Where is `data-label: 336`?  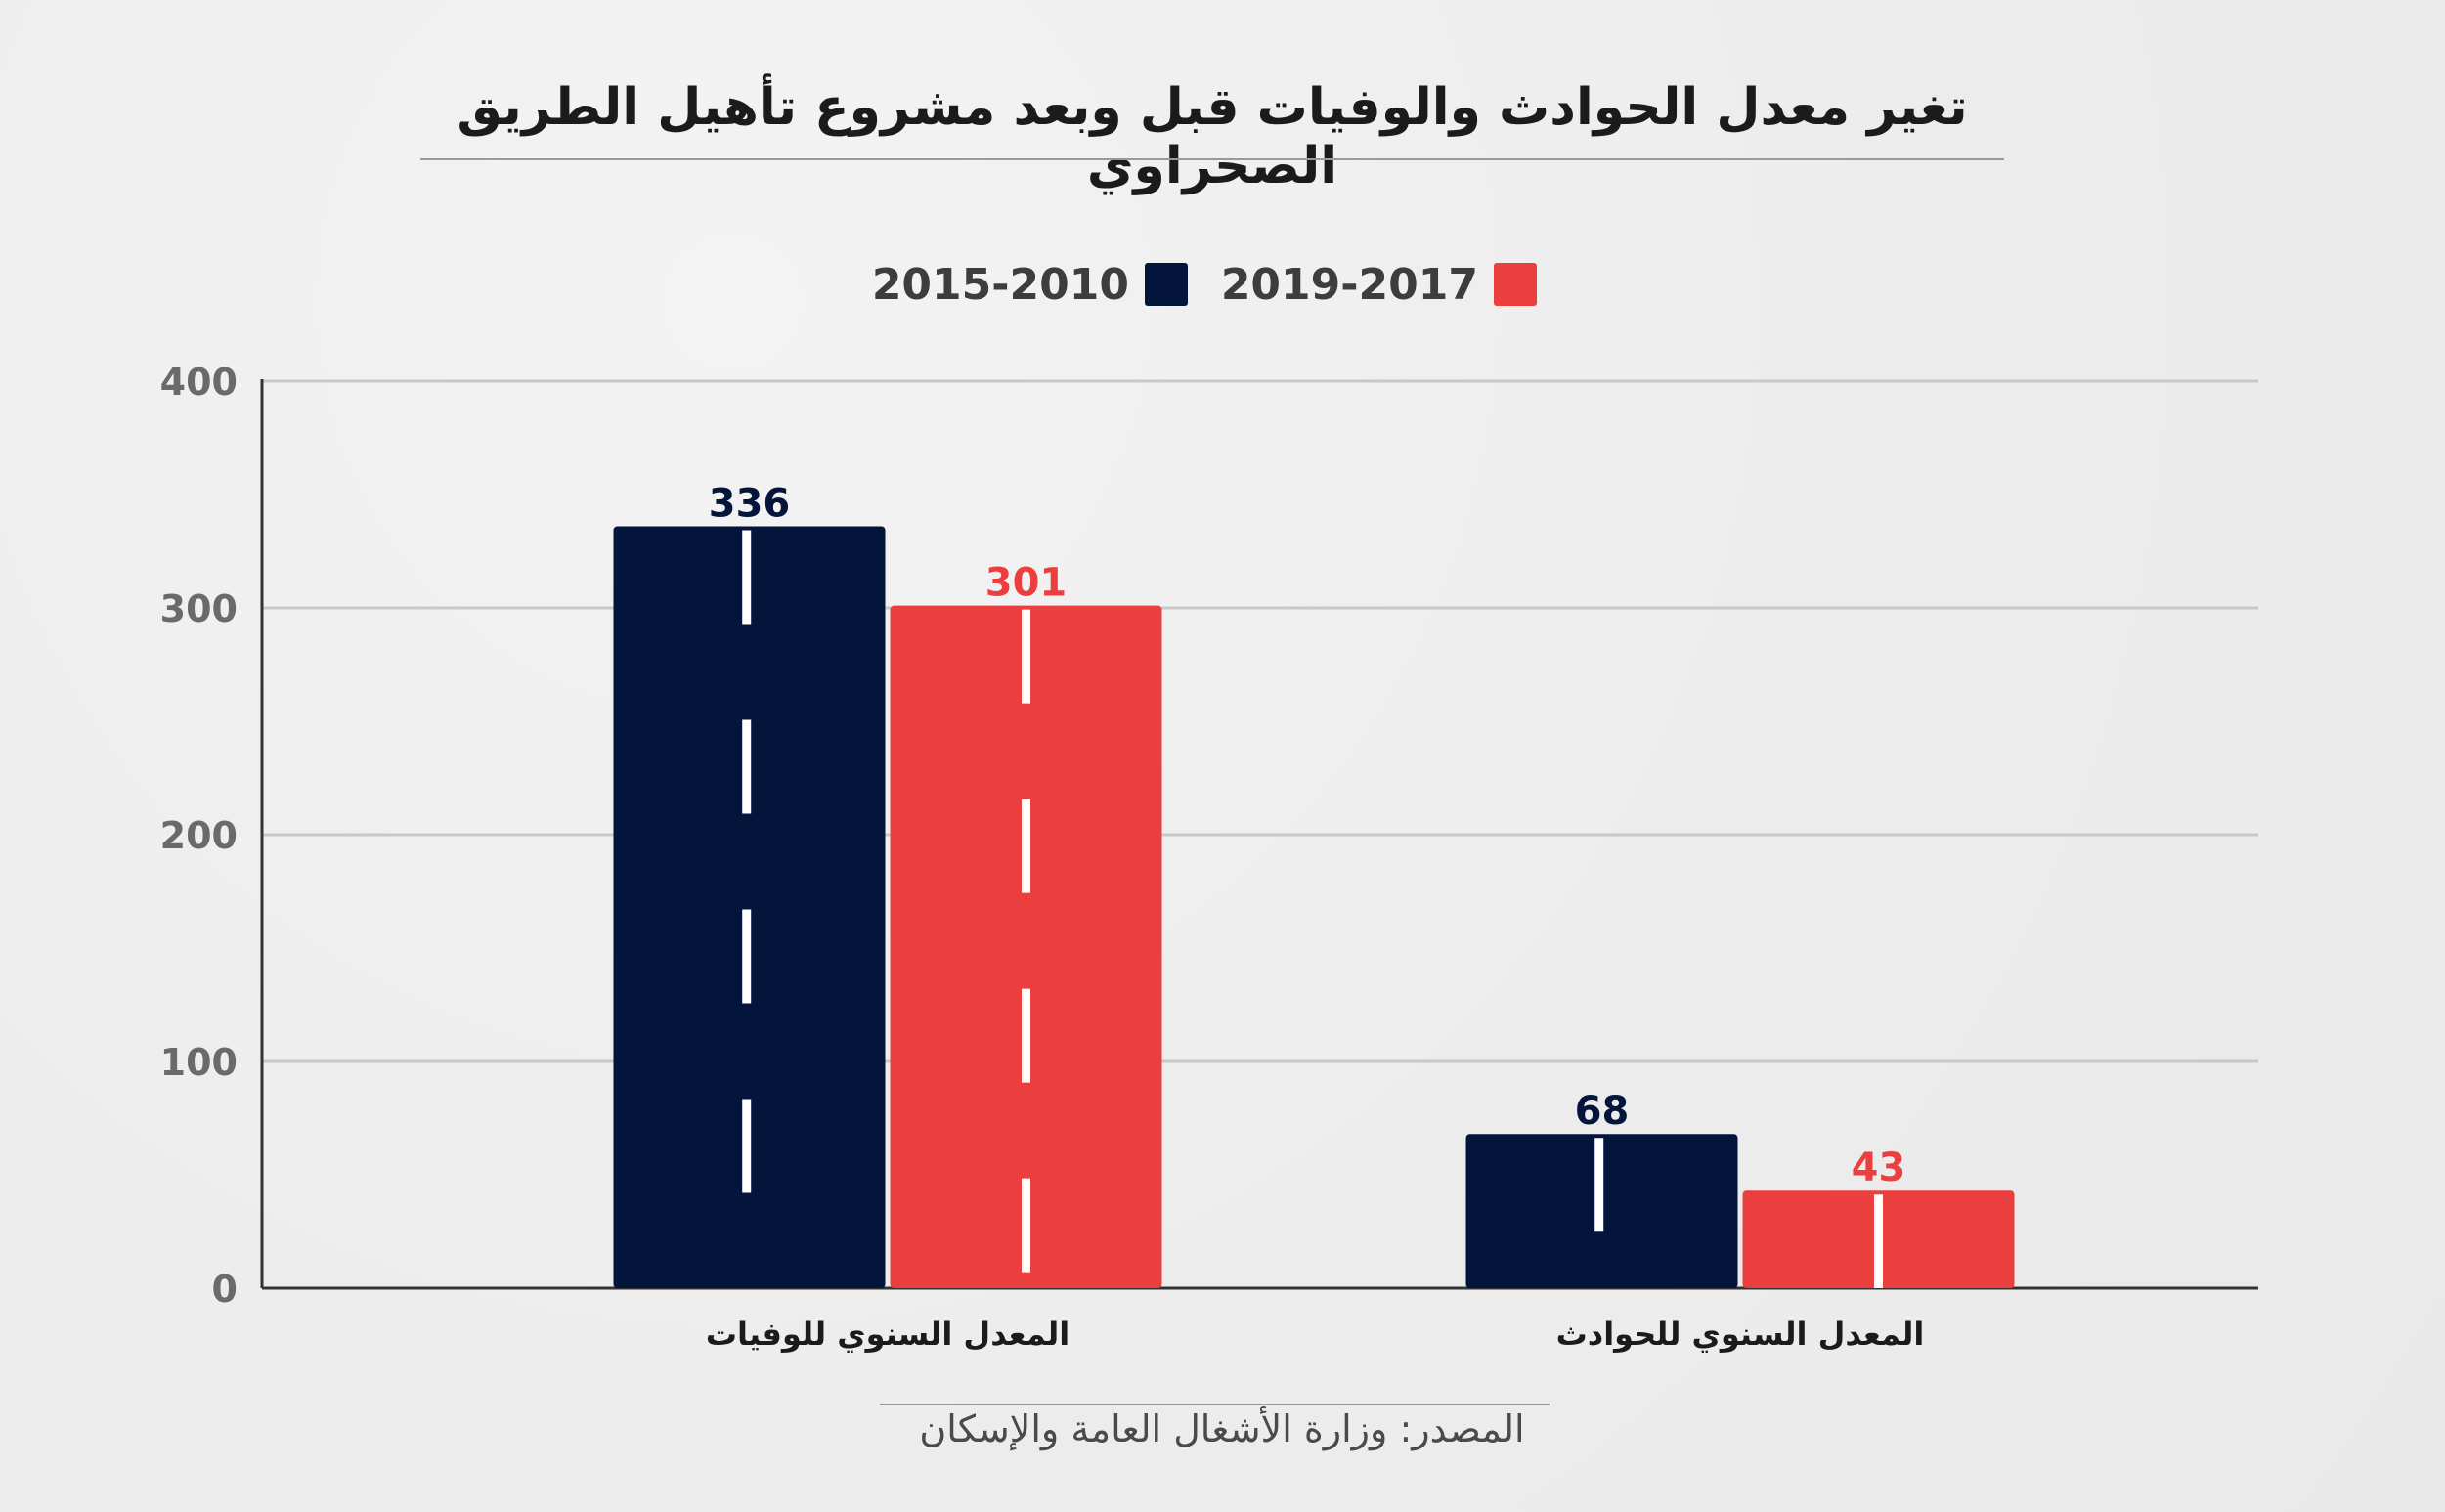
data-label: 336 is located at coordinates (750, 503).